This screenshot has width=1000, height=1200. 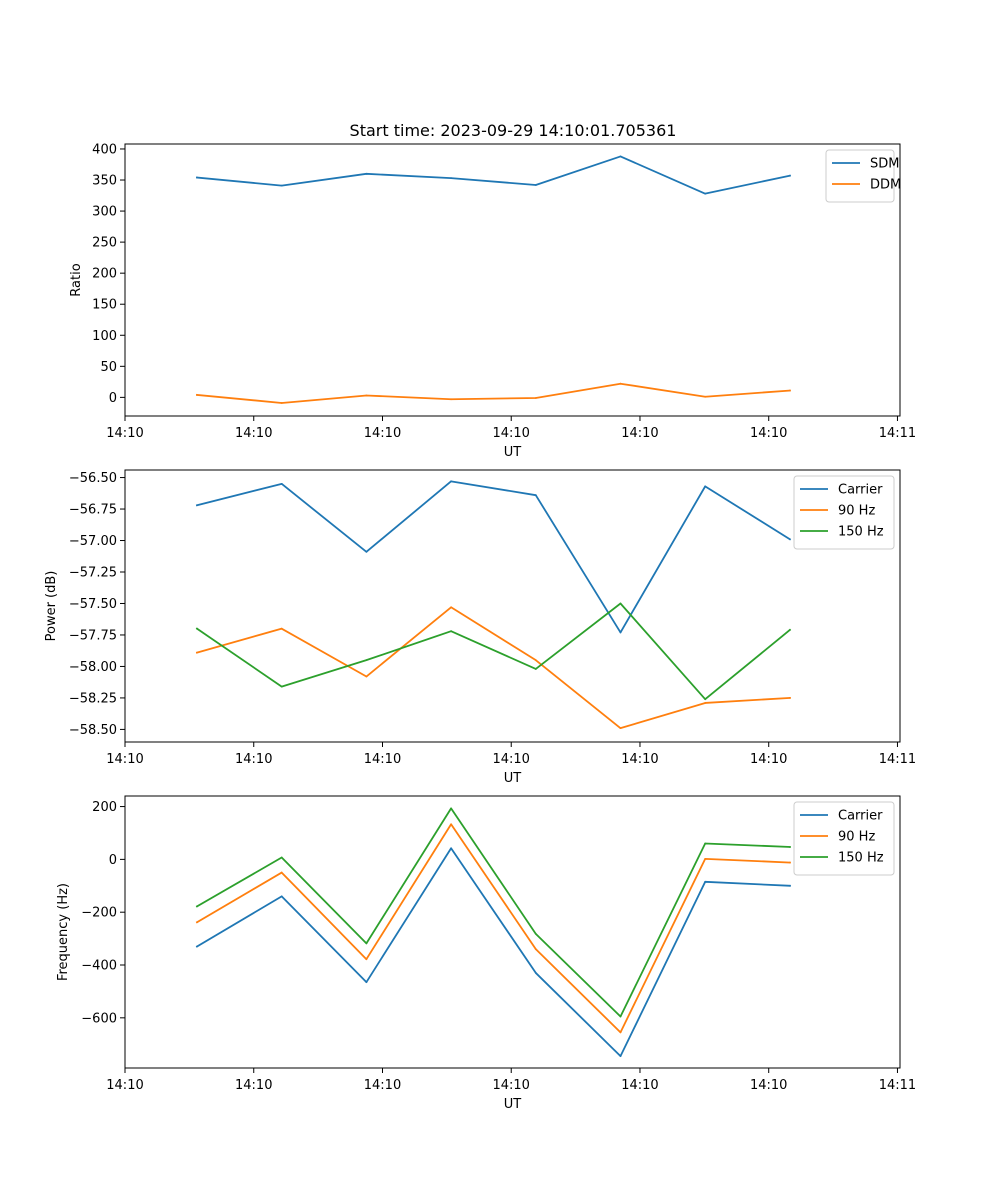 I want to click on legend-label: DDM, so click(x=885, y=185).